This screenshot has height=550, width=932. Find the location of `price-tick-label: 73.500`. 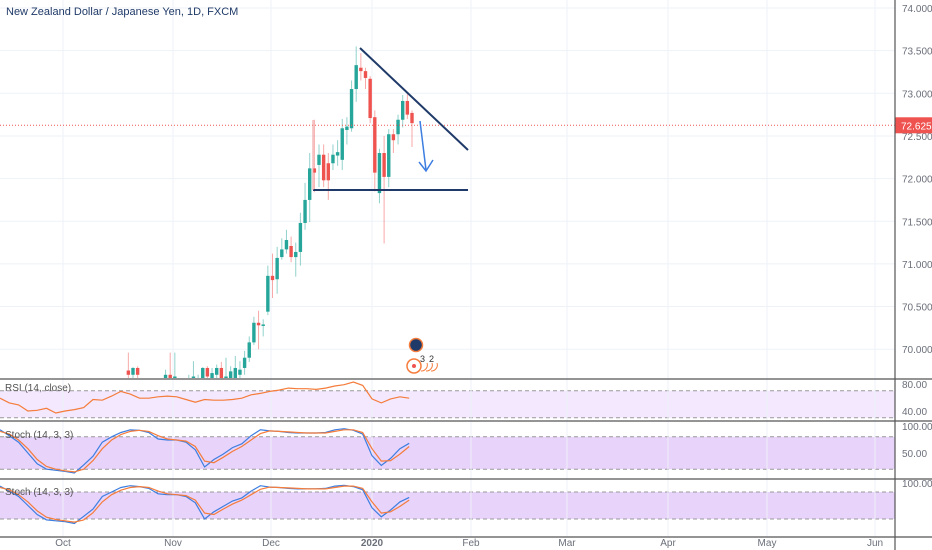

price-tick-label: 73.500 is located at coordinates (917, 52).